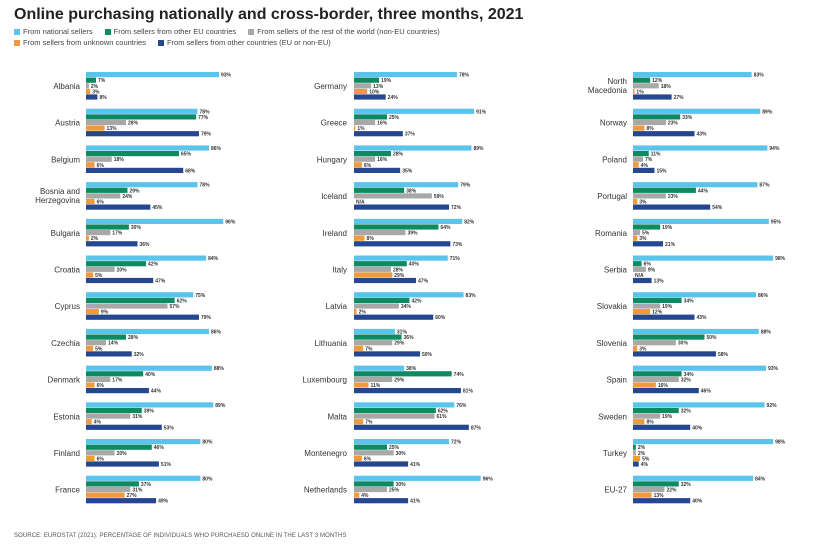 Image resolution: width=817 pixels, height=547 pixels. What do you see at coordinates (643, 203) in the screenshot?
I see `bar-value-label: 3%` at bounding box center [643, 203].